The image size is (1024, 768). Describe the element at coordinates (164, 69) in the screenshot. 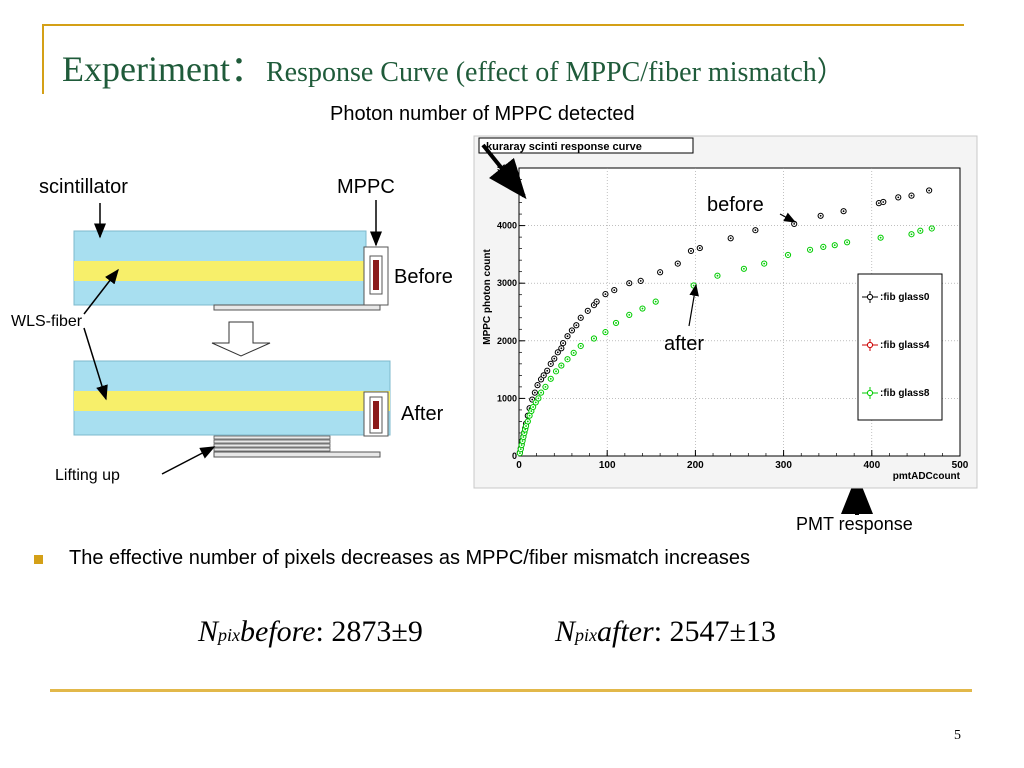

I see `title-main: Experiment：` at that location.